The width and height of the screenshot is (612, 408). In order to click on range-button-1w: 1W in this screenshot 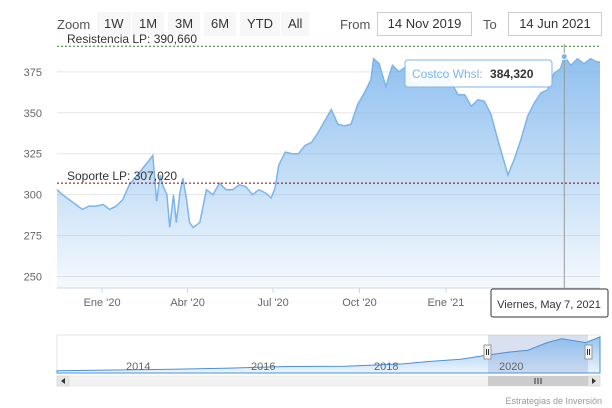, I will do `click(114, 24)`.